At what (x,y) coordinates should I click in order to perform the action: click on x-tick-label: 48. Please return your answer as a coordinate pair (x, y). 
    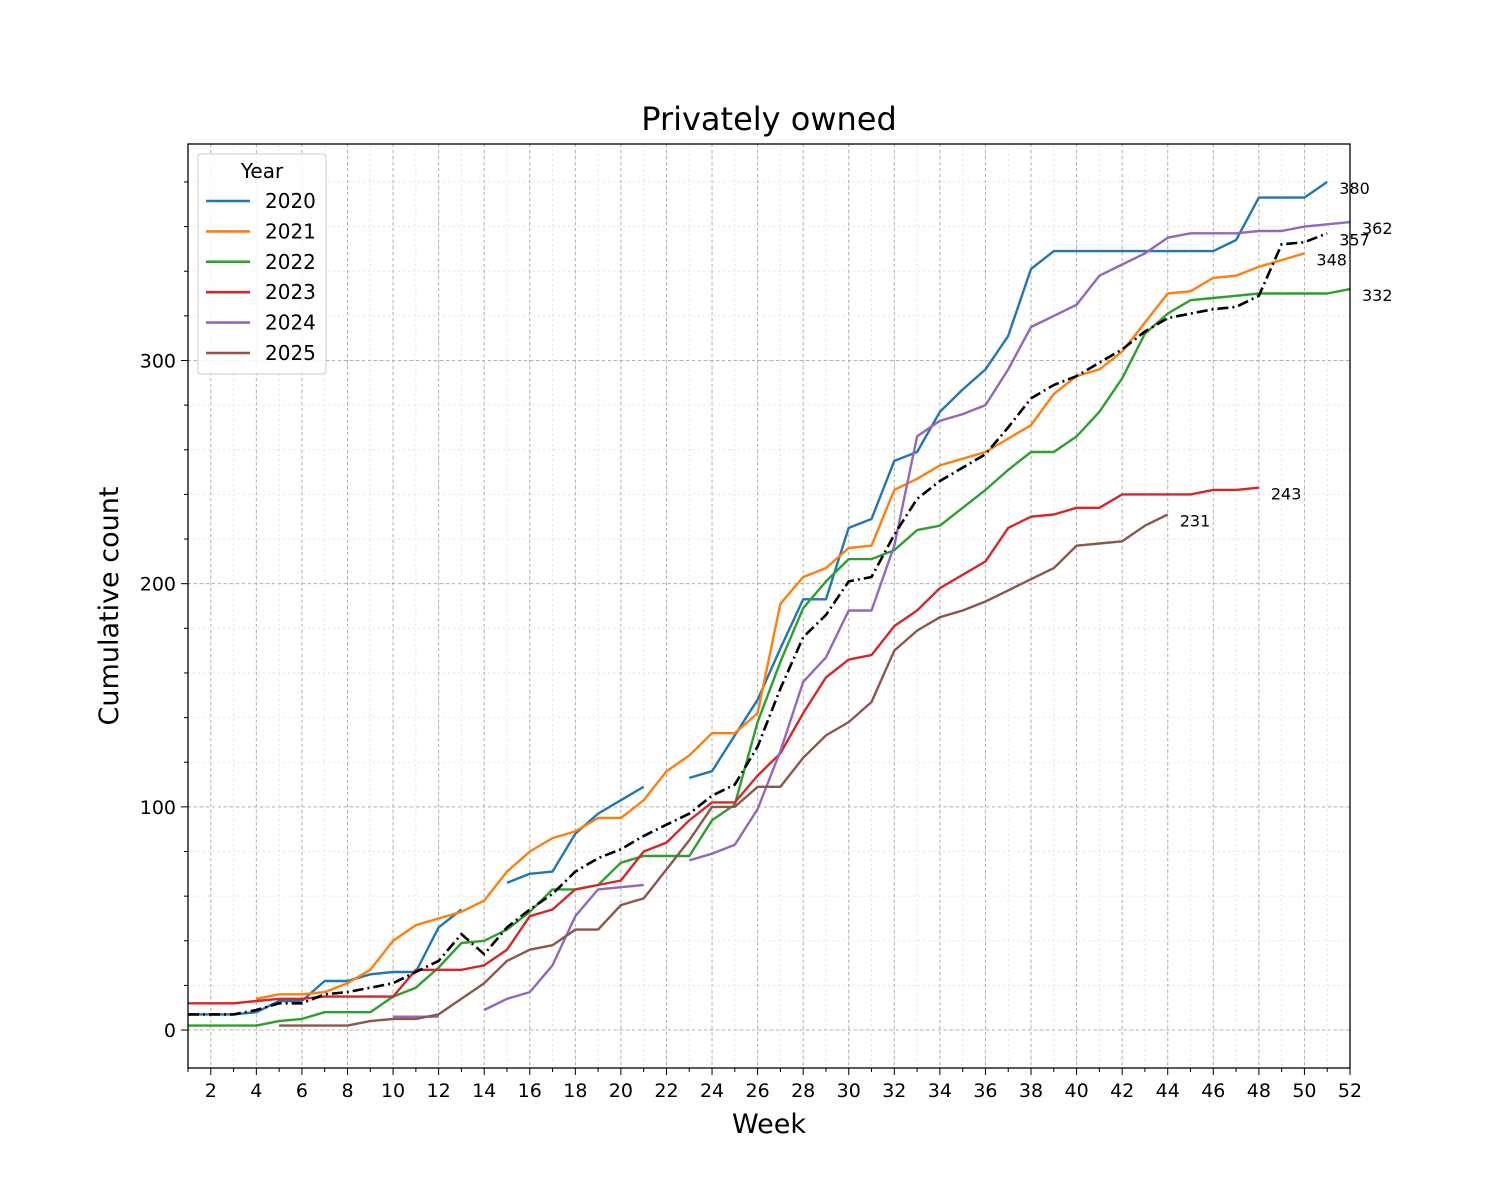
    Looking at the image, I should click on (1259, 1091).